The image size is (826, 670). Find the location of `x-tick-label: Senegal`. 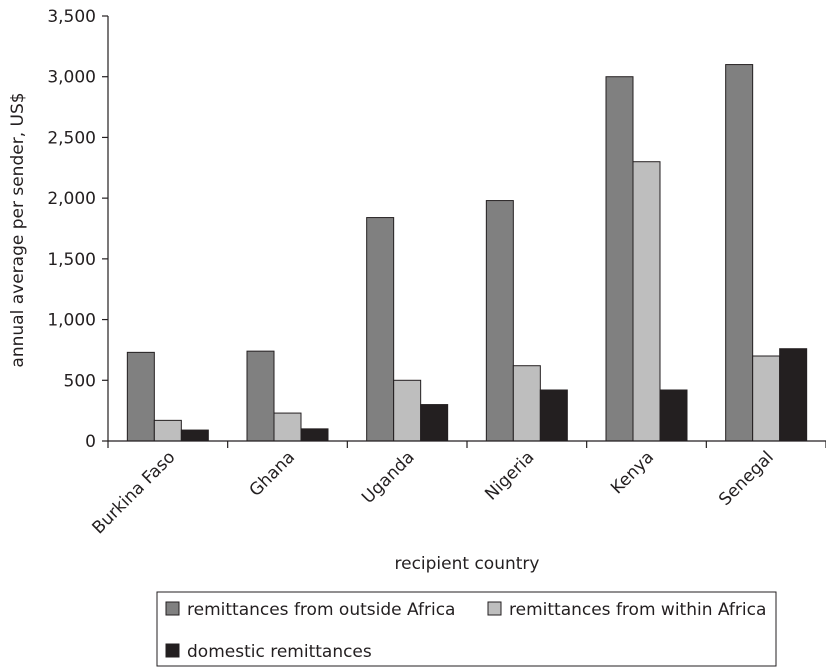

x-tick-label: Senegal is located at coordinates (746, 478).